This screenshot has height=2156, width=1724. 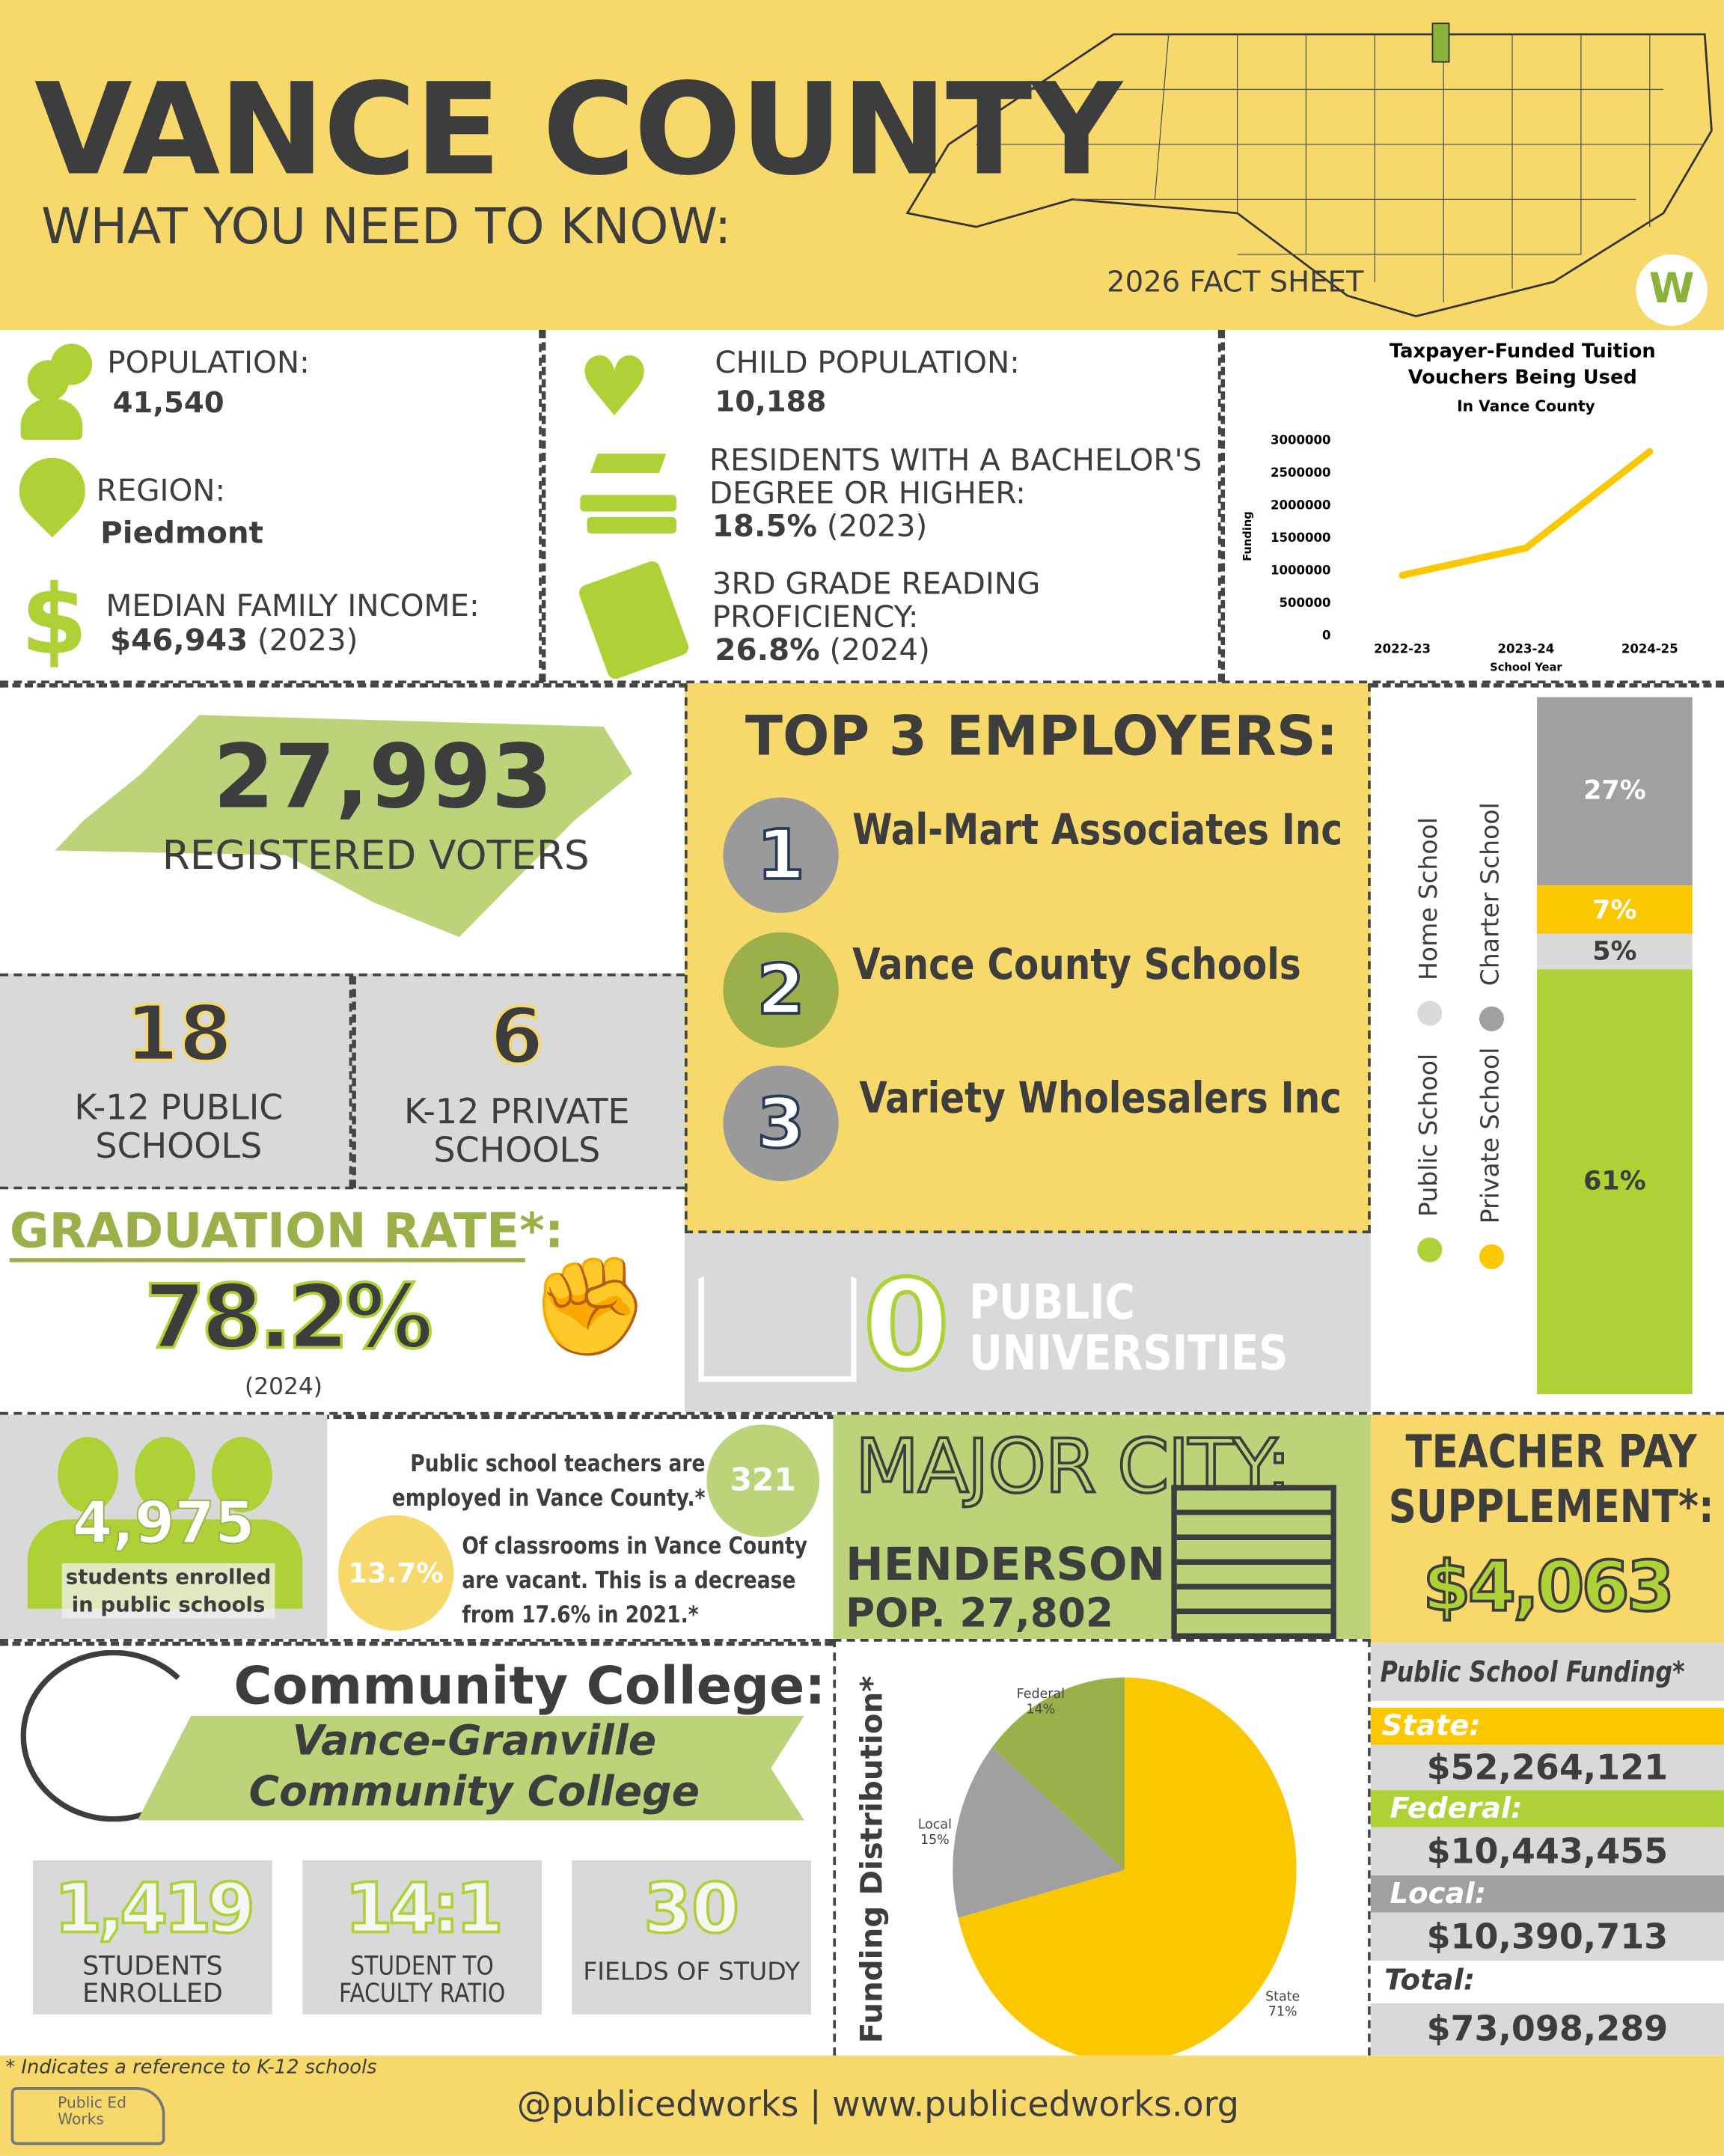 I want to click on federal-amount: $10,443,455, so click(x=1547, y=1851).